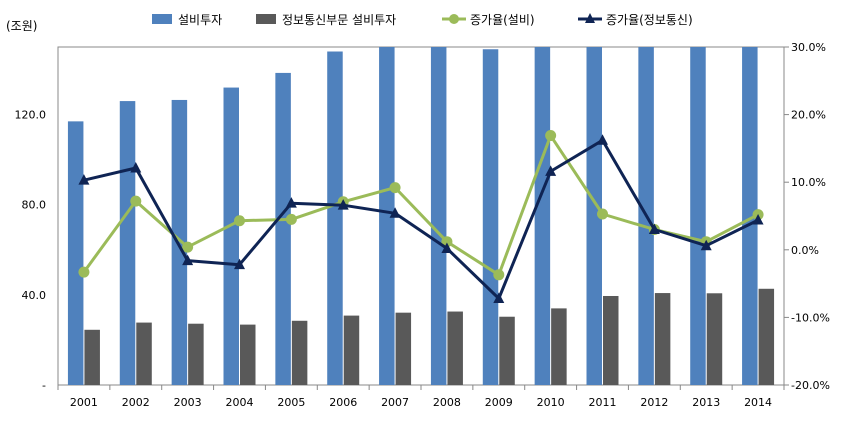 This screenshot has height=423, width=843. I want to click on bar-ict-2007, so click(403, 348).